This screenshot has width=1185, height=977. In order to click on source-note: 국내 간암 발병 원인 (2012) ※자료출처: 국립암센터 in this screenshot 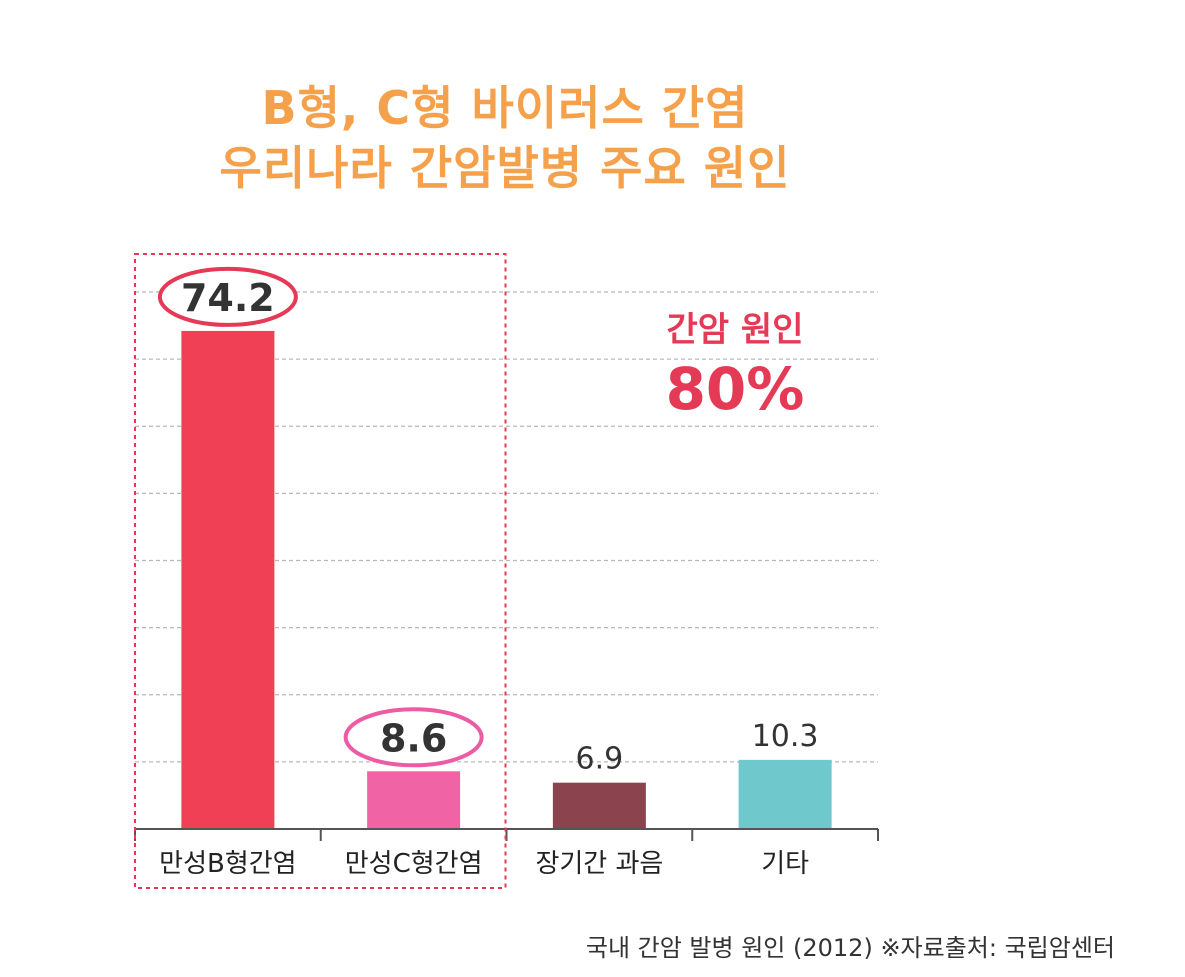, I will do `click(850, 948)`.